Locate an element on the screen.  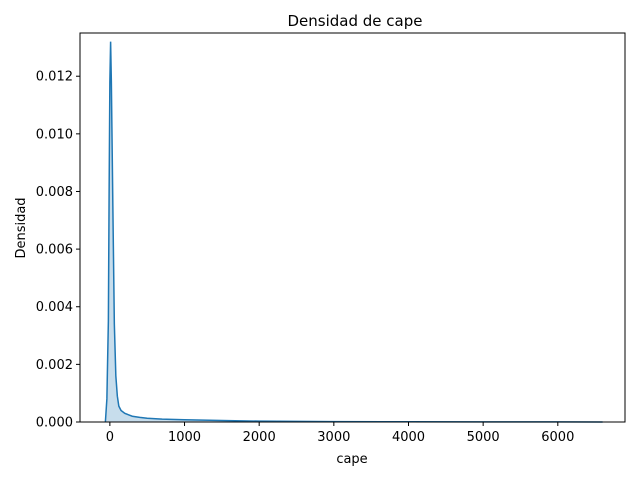
y-tick-label: 0.010 is located at coordinates (54, 134).